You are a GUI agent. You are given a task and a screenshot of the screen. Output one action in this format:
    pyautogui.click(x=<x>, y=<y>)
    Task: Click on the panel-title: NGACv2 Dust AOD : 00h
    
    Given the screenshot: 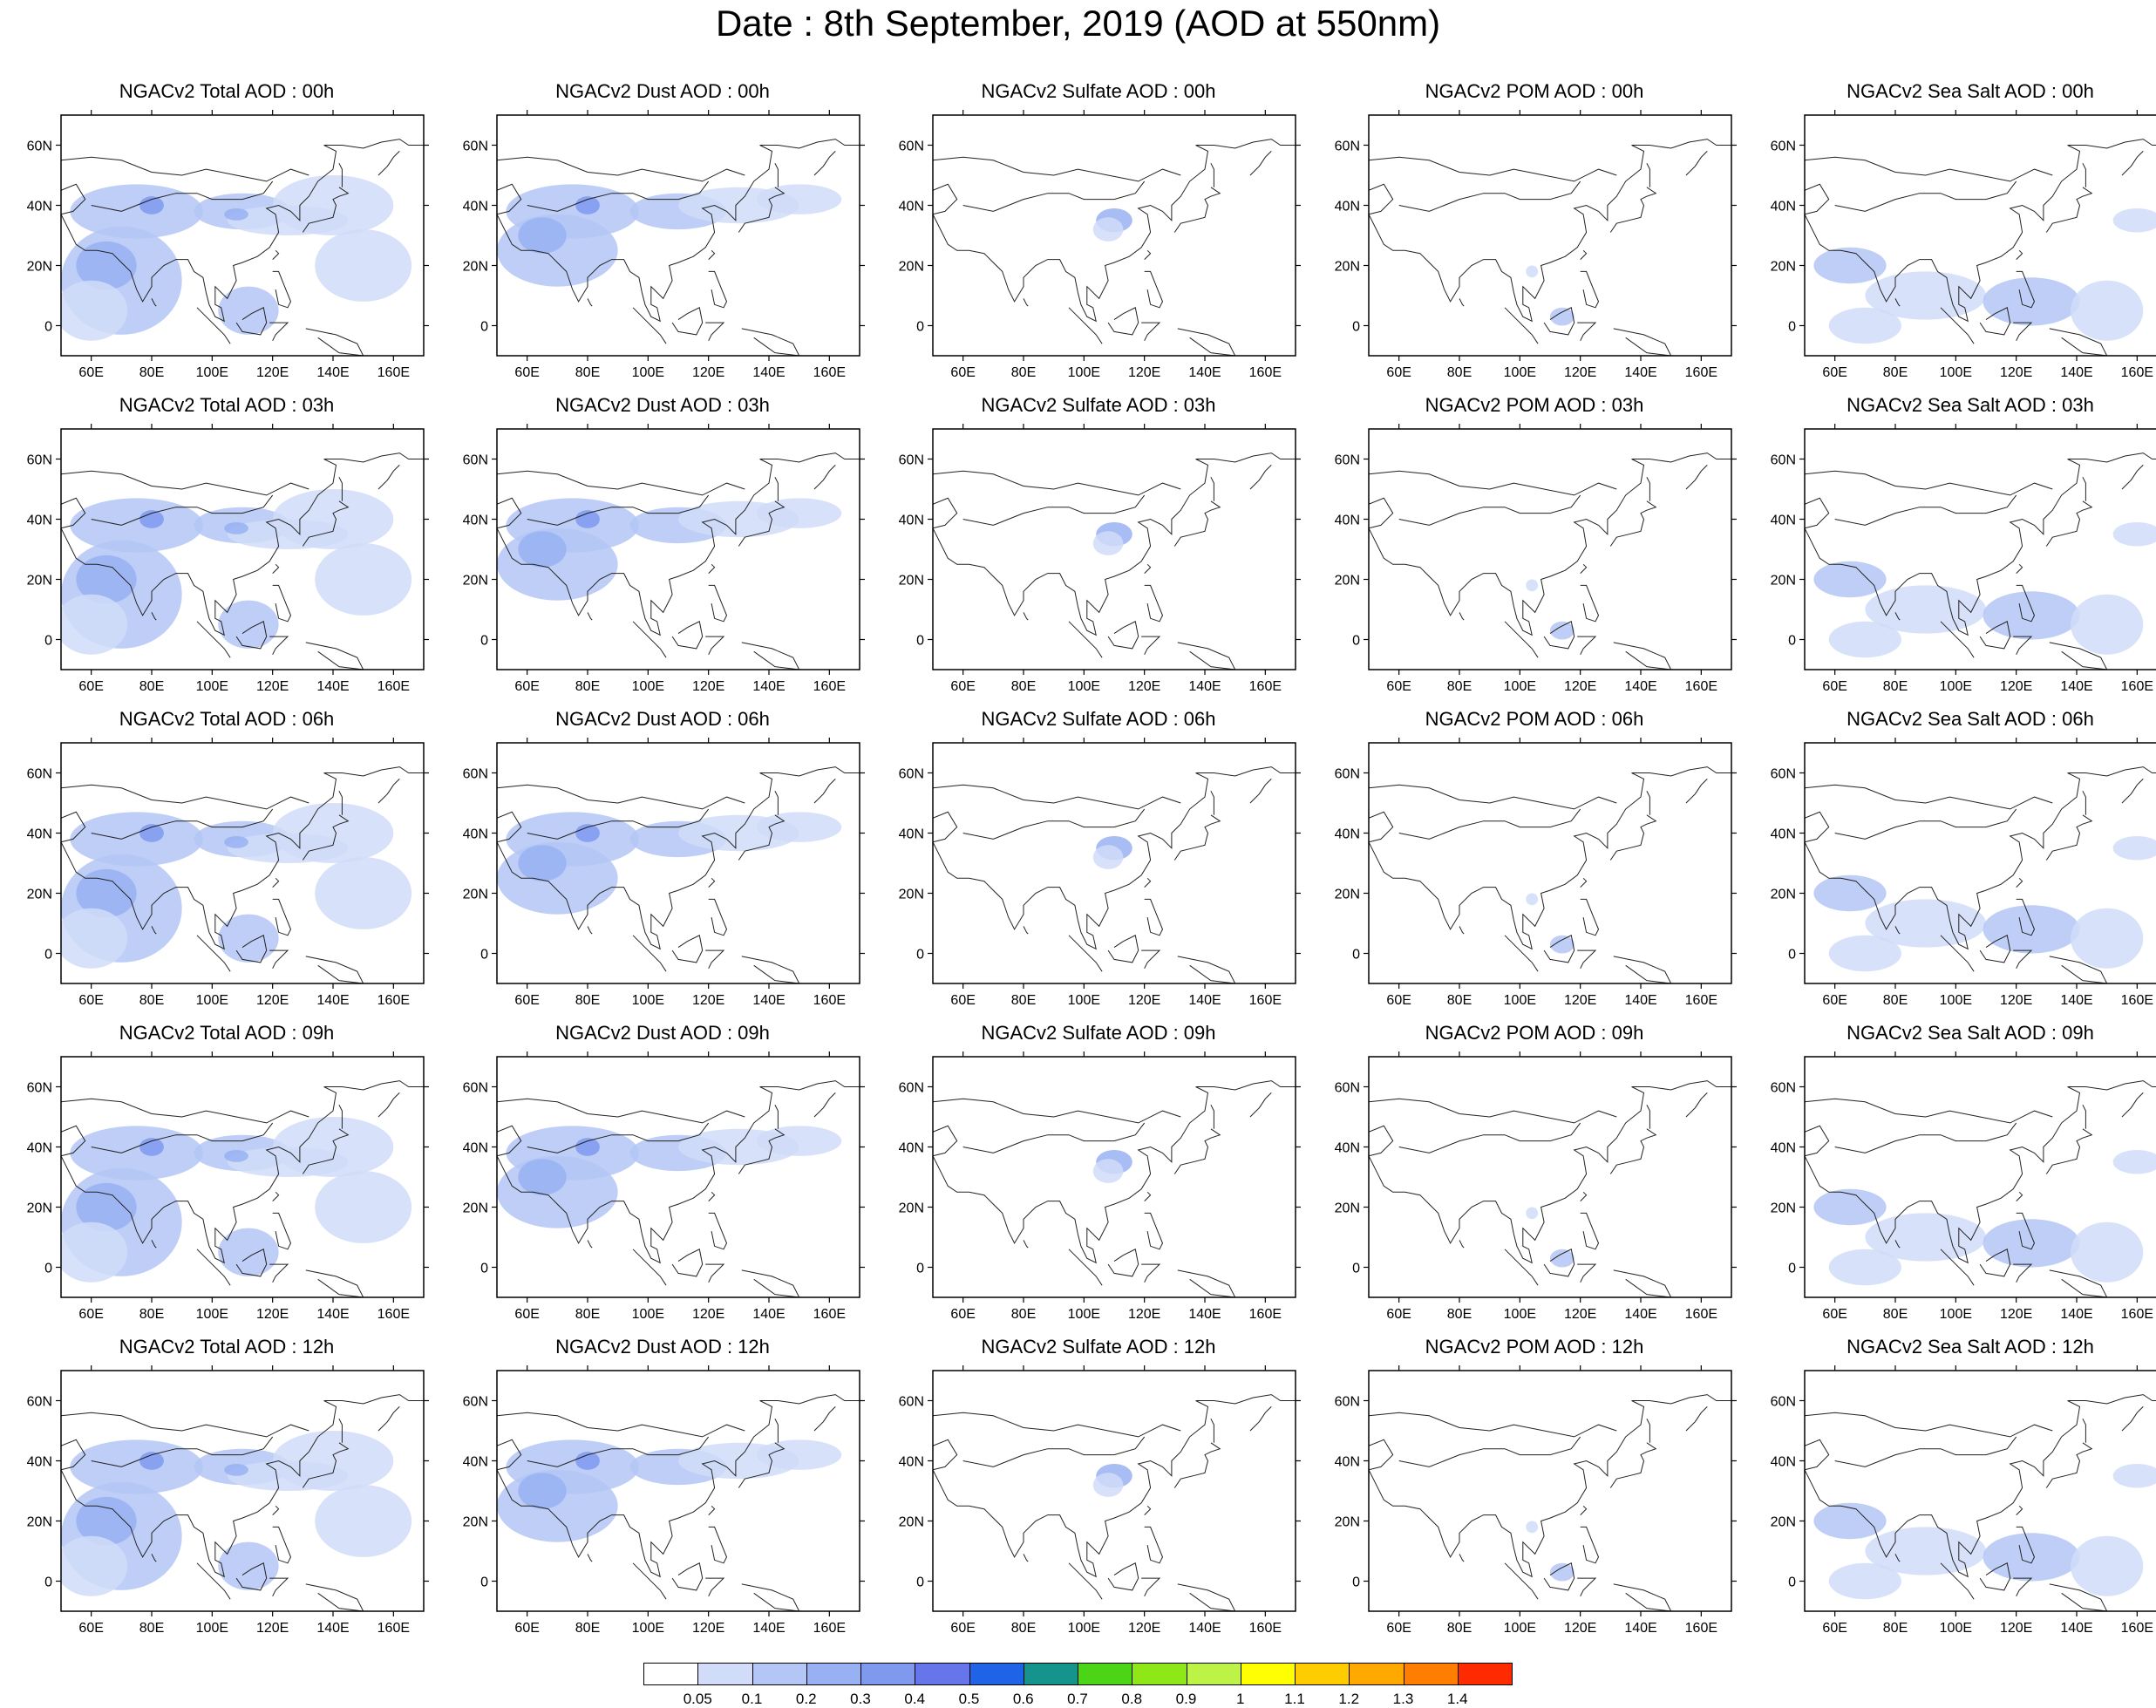 What is the action you would take?
    pyautogui.click(x=662, y=91)
    